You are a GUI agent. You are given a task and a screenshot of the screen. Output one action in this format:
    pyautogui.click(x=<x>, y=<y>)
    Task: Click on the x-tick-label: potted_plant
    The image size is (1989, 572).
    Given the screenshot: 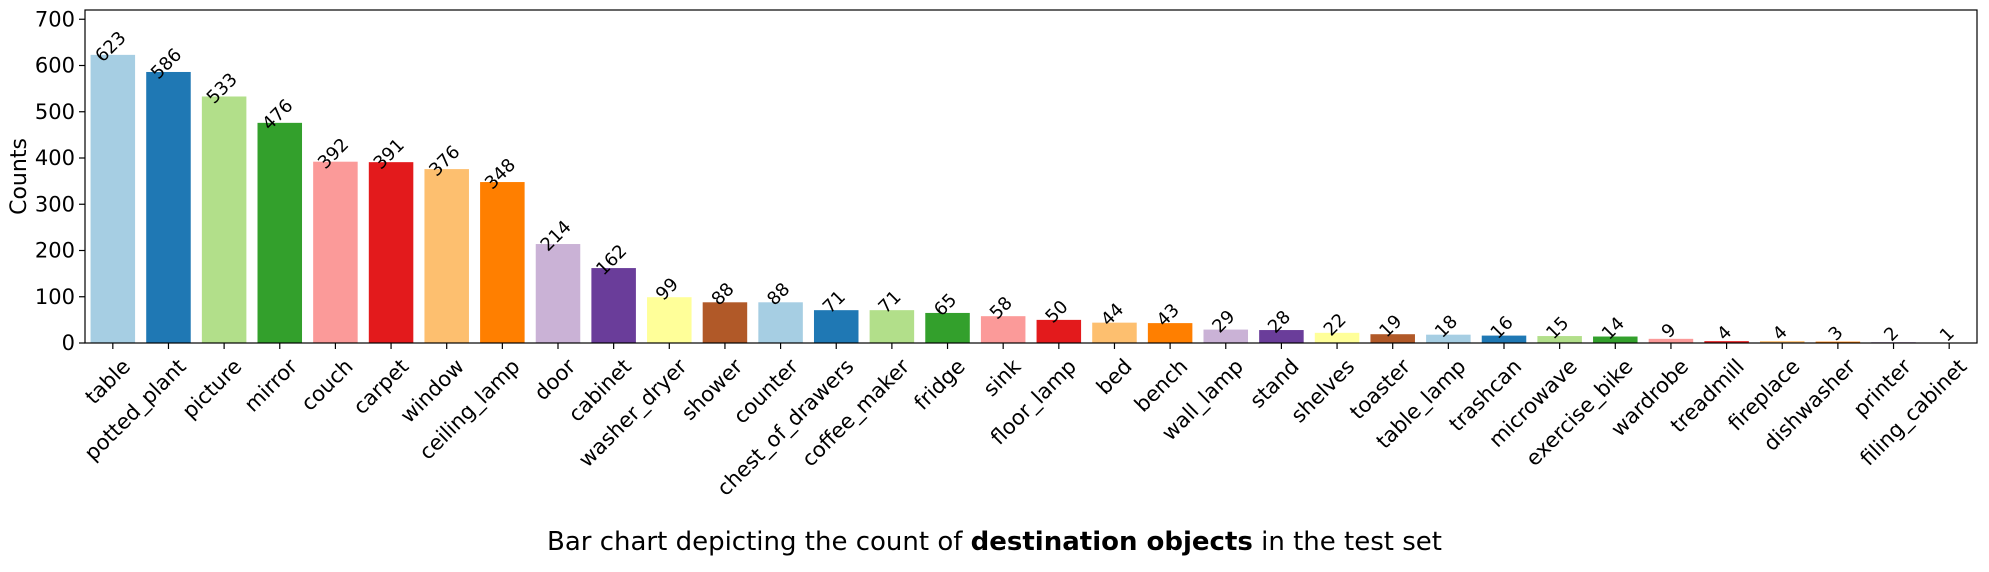 What is the action you would take?
    pyautogui.click(x=136, y=410)
    